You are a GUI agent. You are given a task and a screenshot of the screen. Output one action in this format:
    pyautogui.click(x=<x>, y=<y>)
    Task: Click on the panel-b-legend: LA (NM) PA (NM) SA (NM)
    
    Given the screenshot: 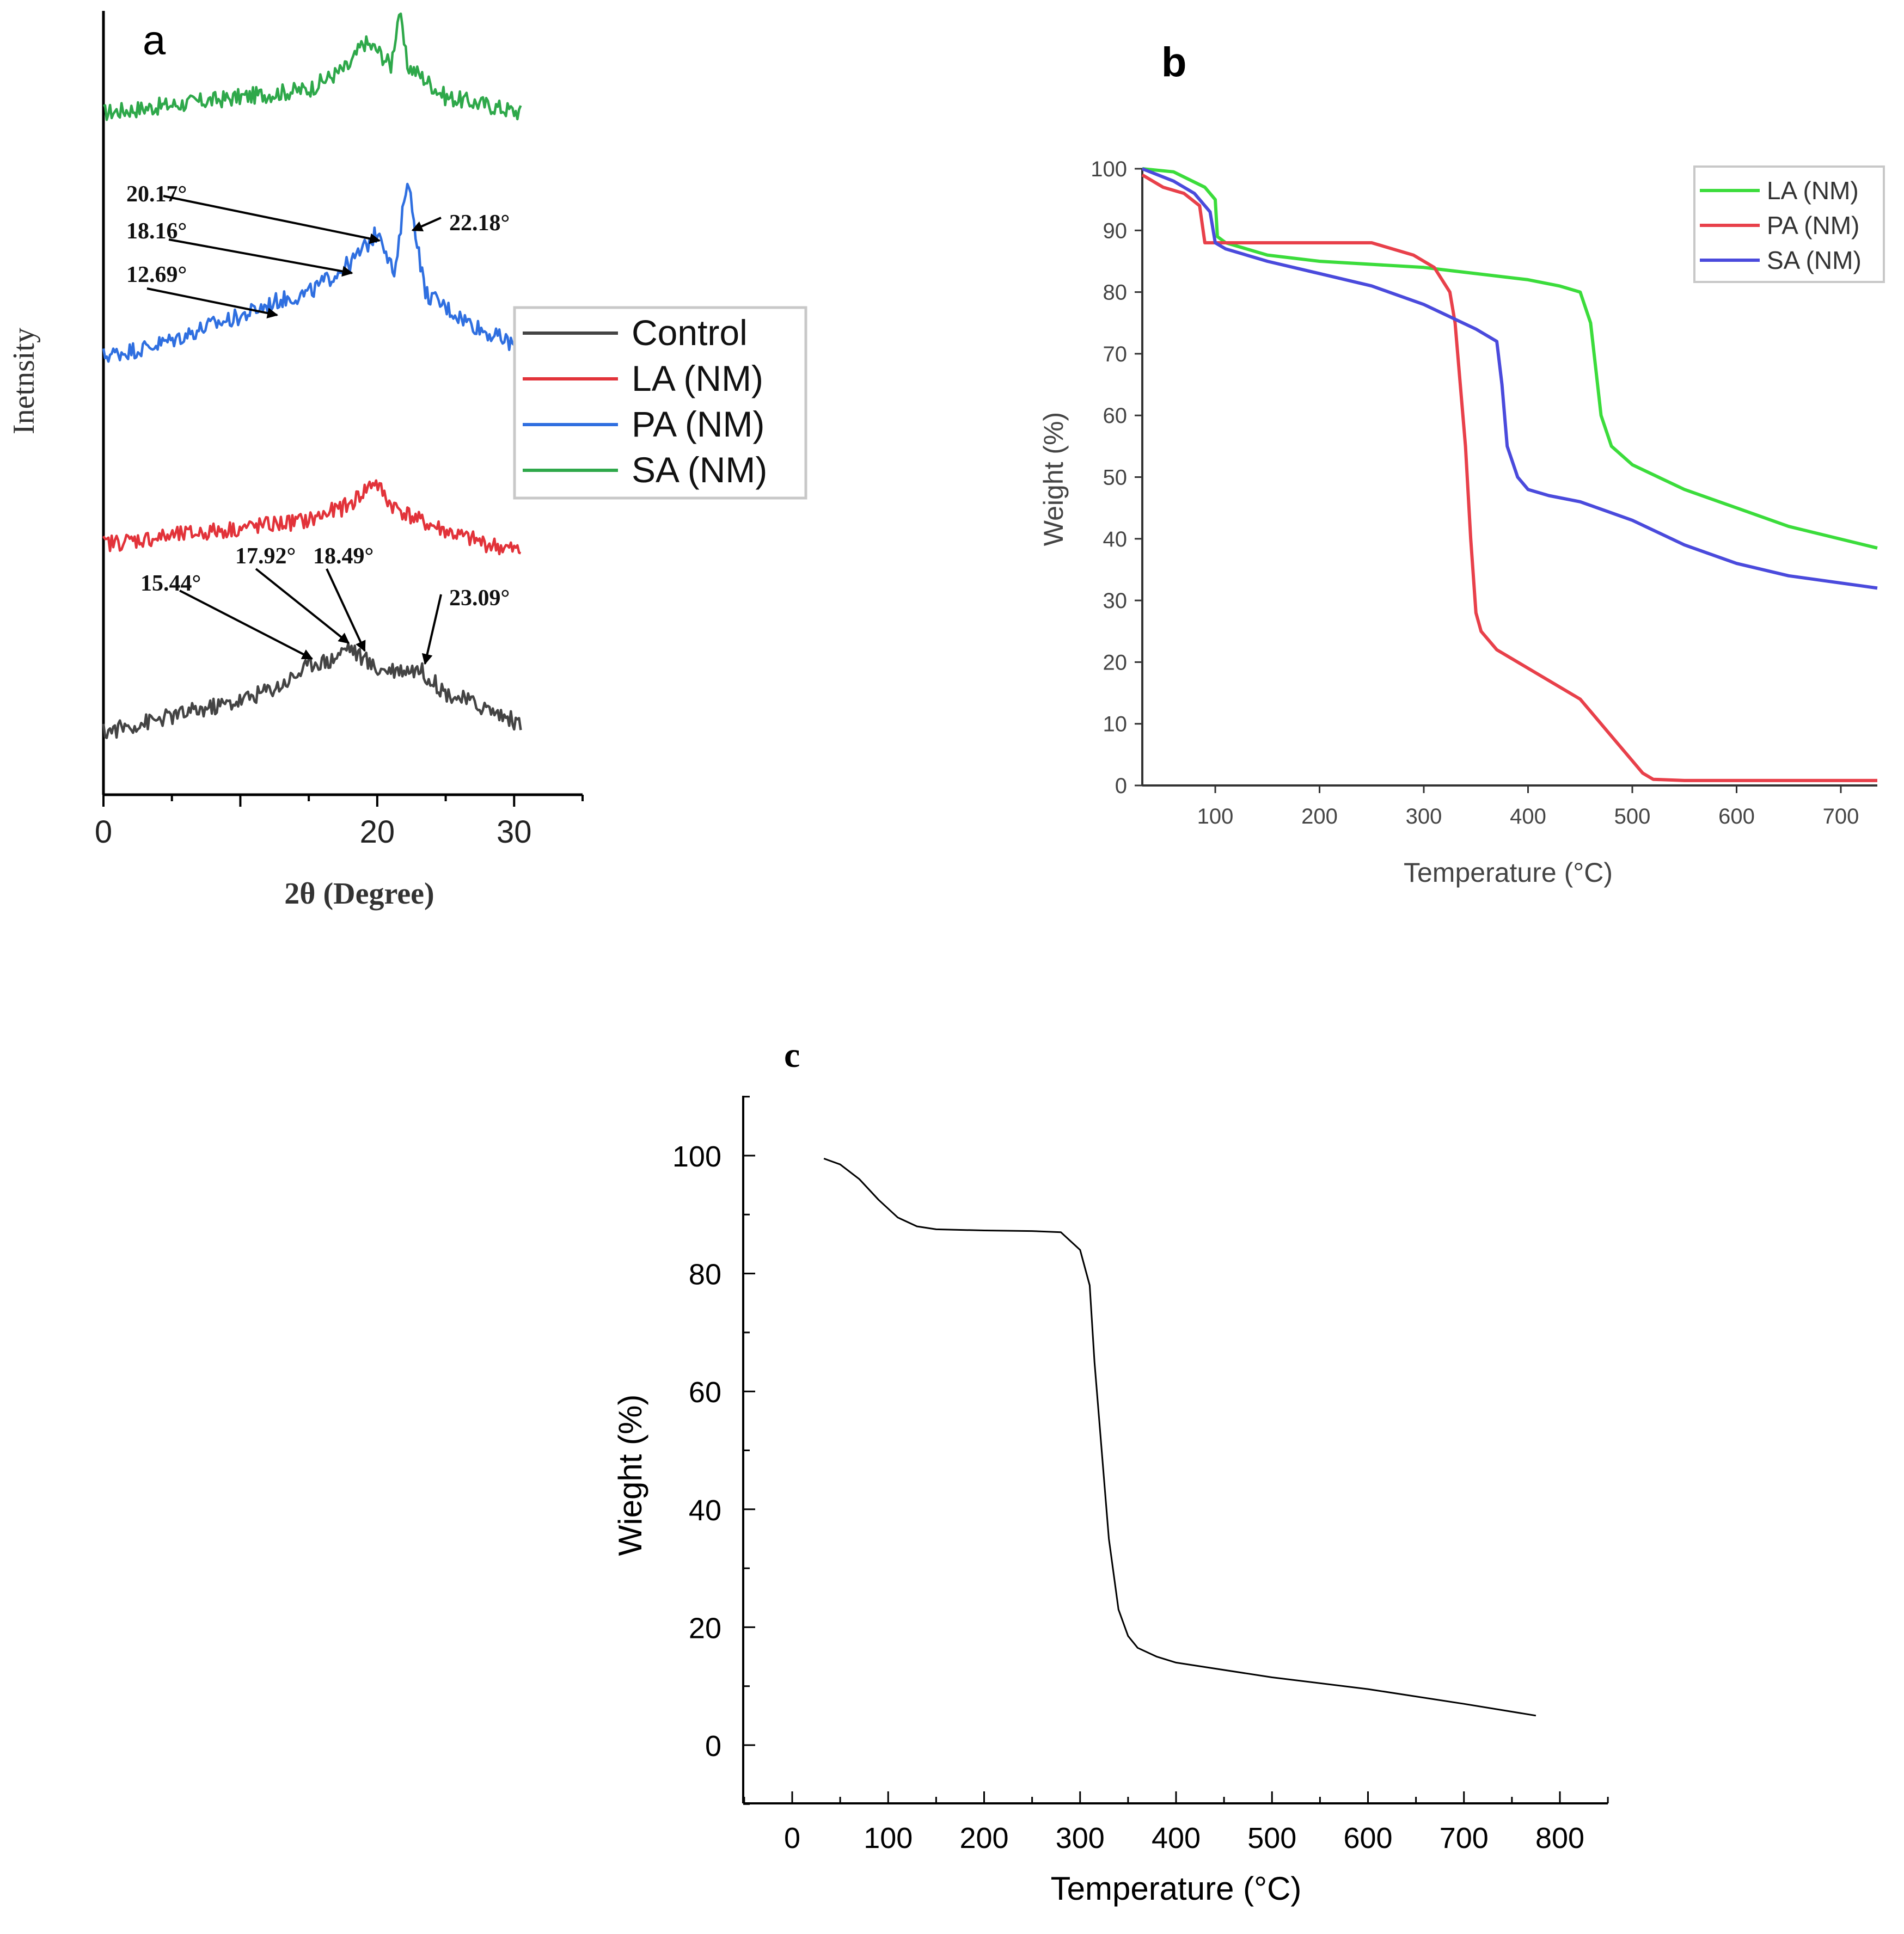 What is the action you would take?
    pyautogui.click(x=1789, y=224)
    